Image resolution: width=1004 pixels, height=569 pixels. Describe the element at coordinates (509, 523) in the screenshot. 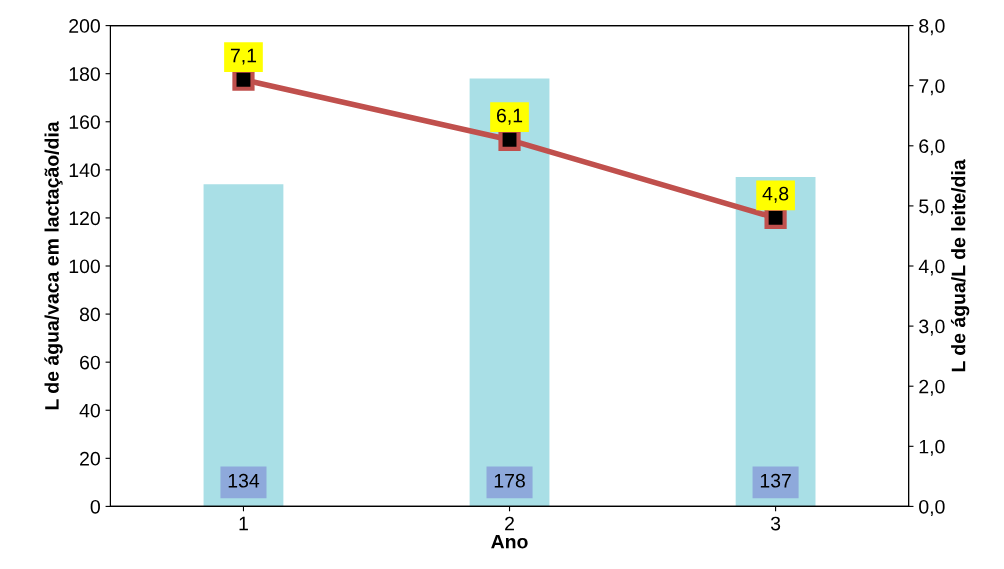

I see `x-tick-label: 2` at that location.